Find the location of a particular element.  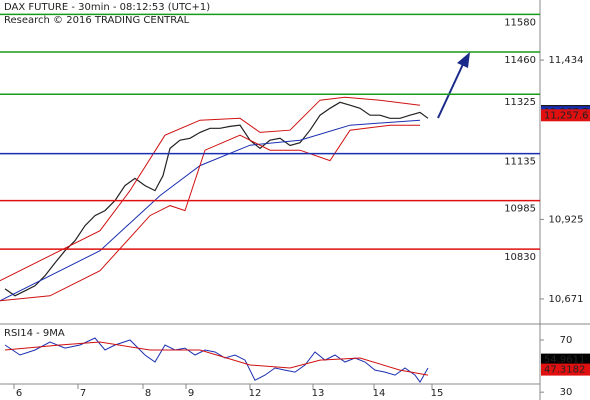

y-tick-label: 10,925 is located at coordinates (566, 219).